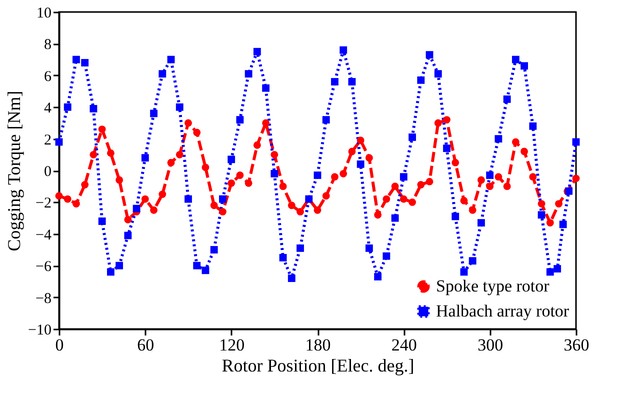 This screenshot has width=627, height=403. I want to click on y-tick-label: 6, so click(48, 76).